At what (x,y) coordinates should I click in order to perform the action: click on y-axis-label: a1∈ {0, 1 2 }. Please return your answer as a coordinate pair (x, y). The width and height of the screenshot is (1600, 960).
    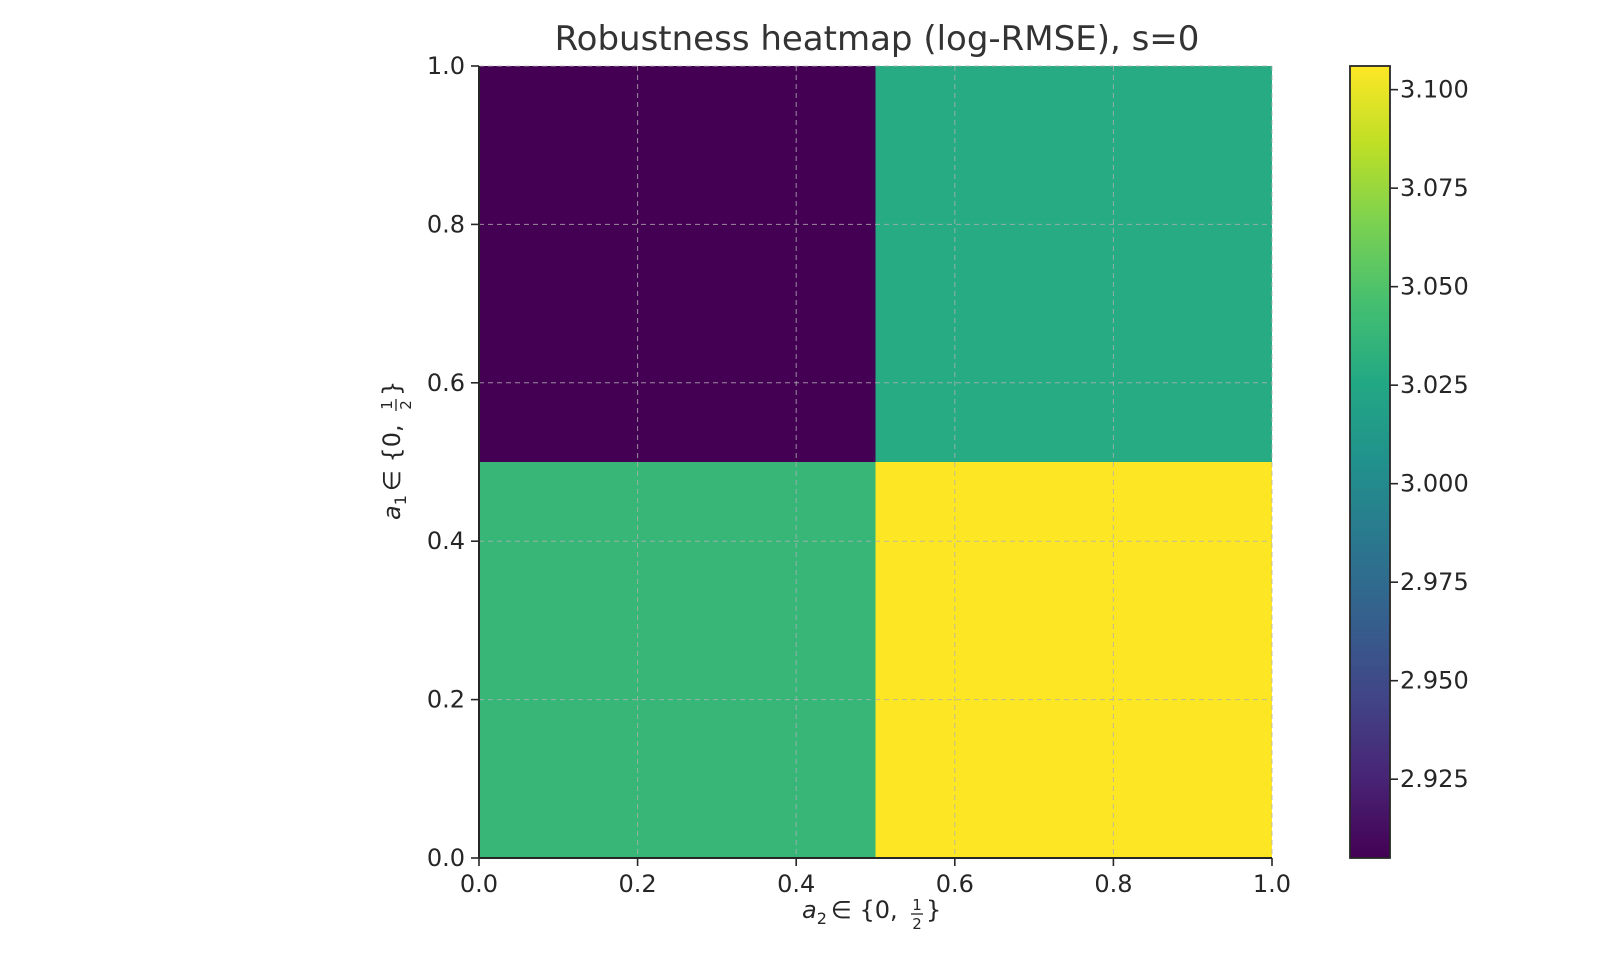
    Looking at the image, I should click on (396, 450).